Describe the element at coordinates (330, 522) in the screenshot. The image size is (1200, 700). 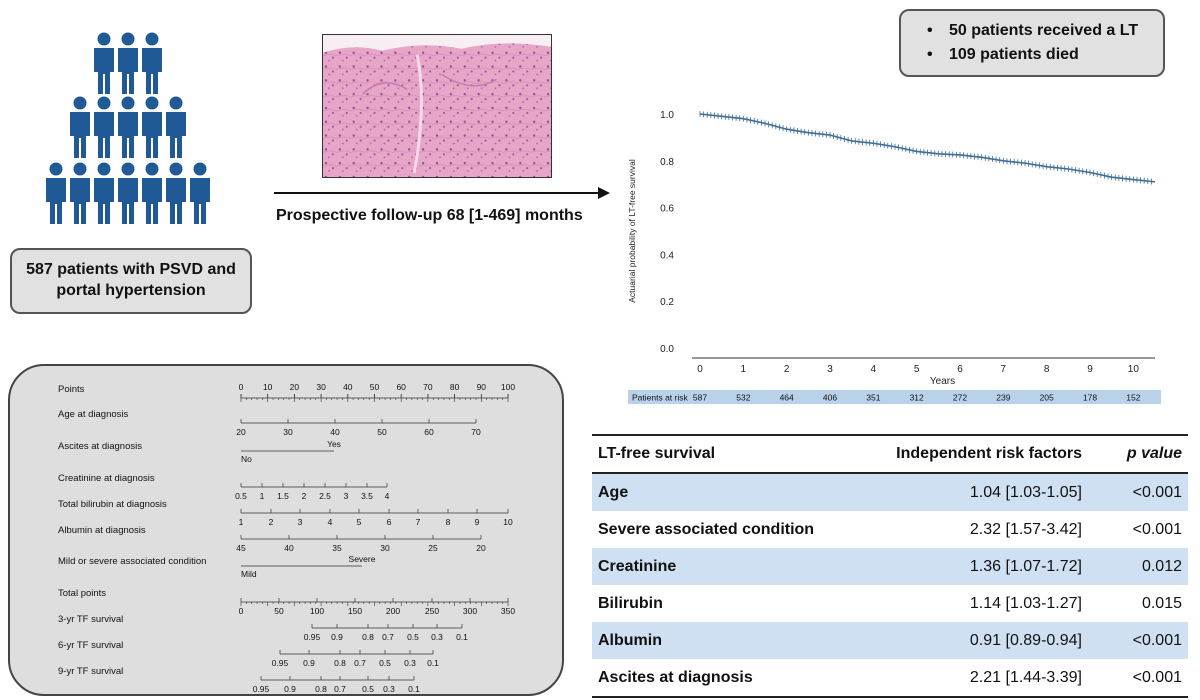
I see `nomogram-tick-label: 4` at that location.